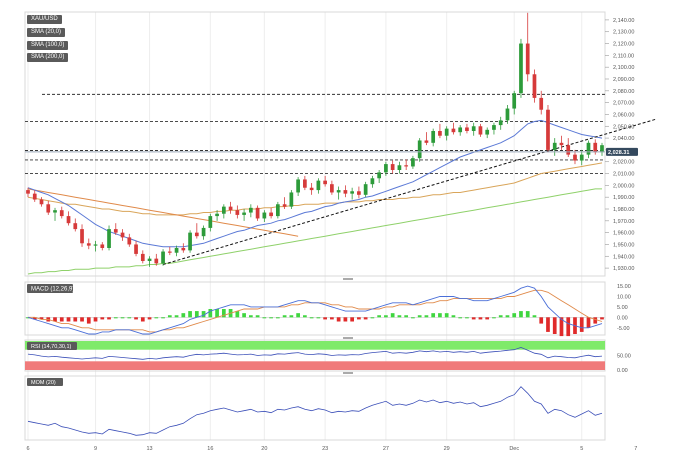 Image resolution: width=693 pixels, height=461 pixels. Describe the element at coordinates (44, 19) in the screenshot. I see `legend-instrument: XAU/USD` at that location.